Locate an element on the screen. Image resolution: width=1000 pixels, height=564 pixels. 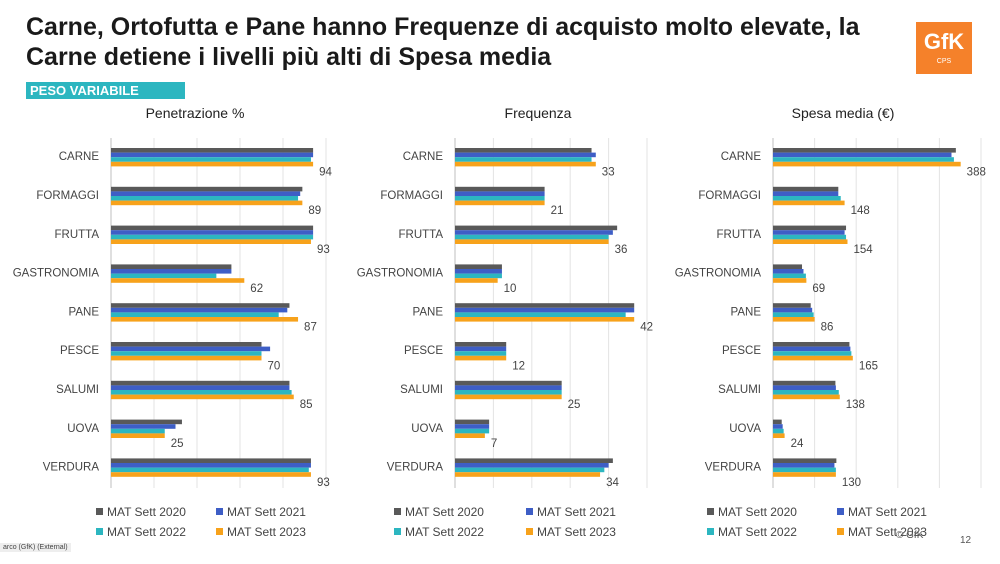
bar-verdura-mat-sett-2022 is located at coordinates (210, 470).